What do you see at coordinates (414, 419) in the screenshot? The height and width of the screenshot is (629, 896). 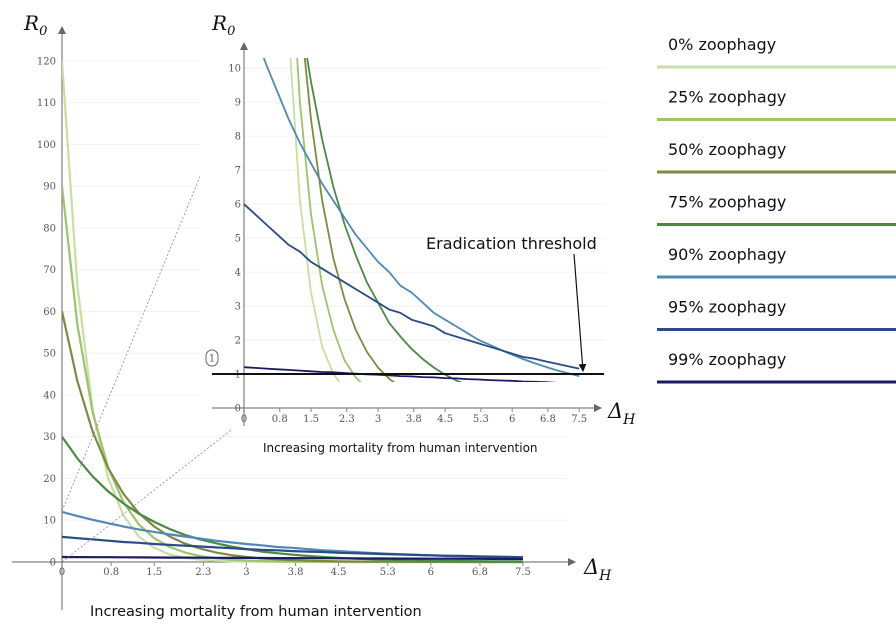 I see `inset-x-tick-label: 3.8` at bounding box center [414, 419].